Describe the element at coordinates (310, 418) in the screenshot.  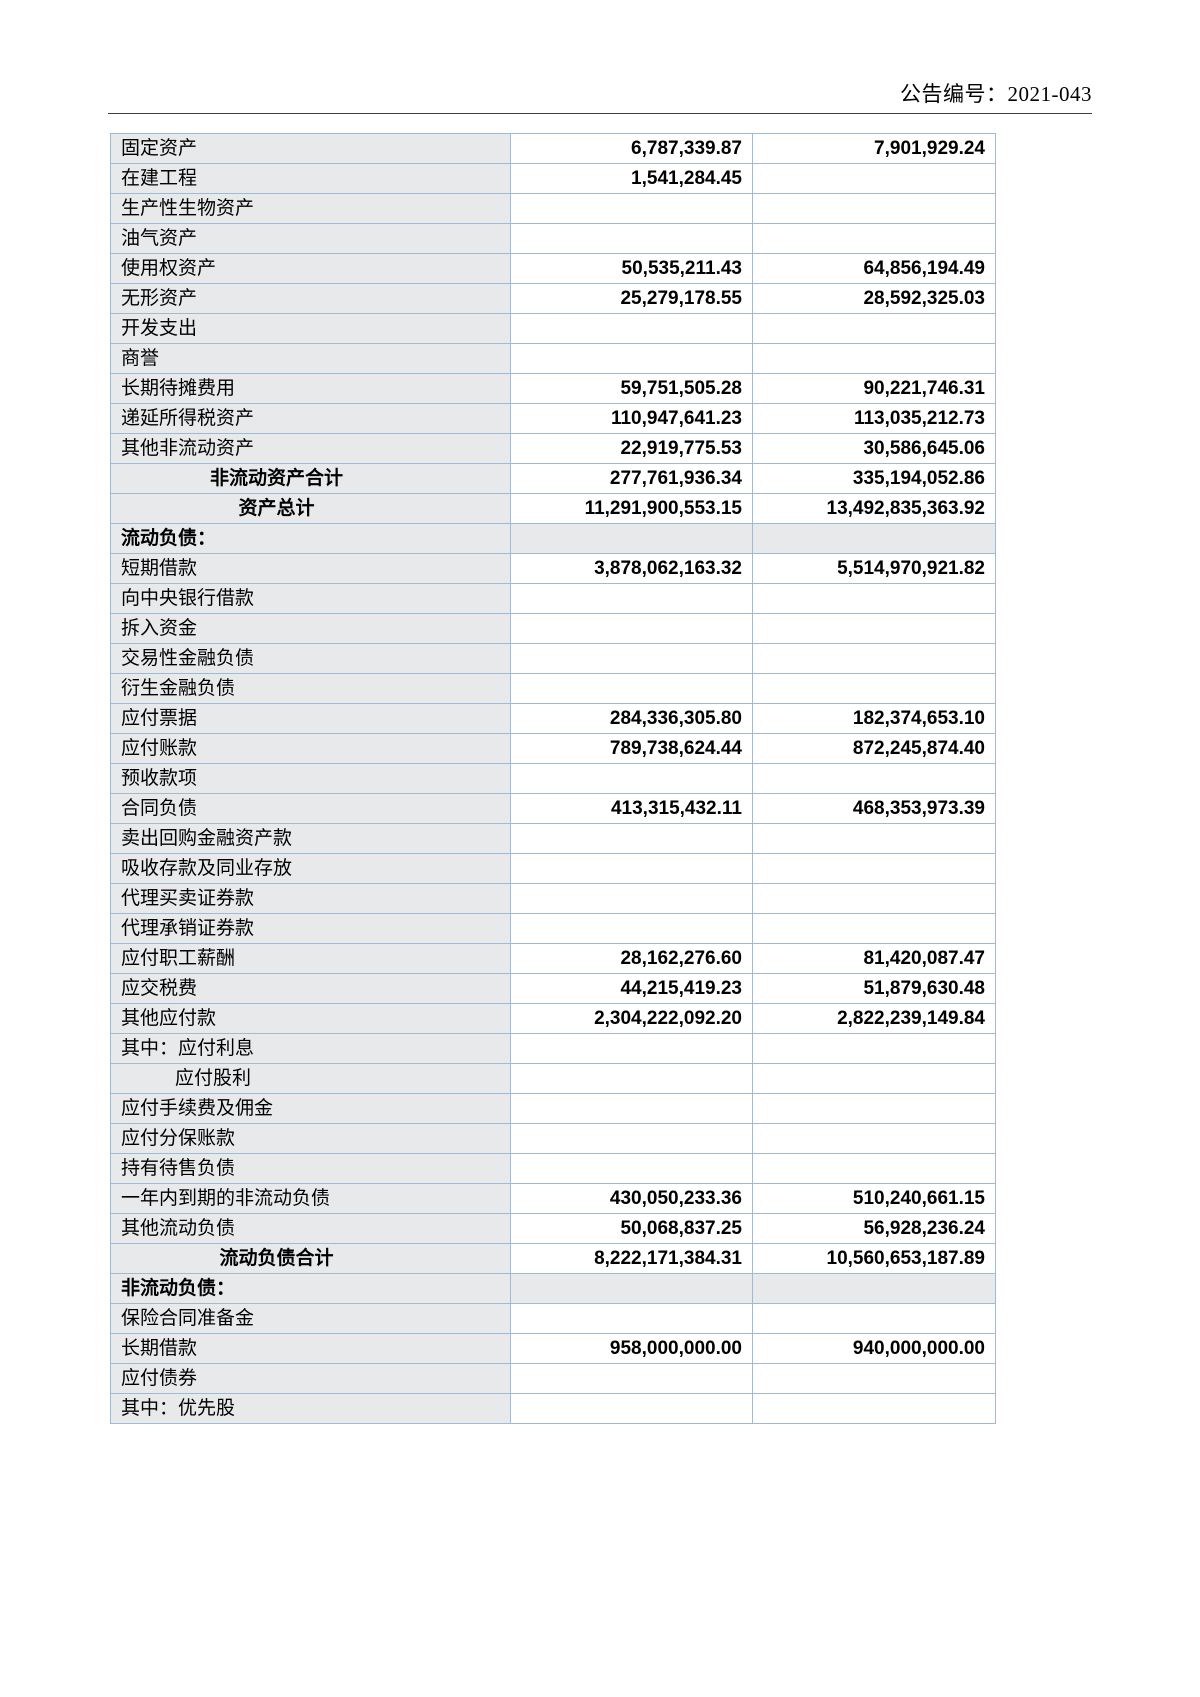
I see `row-label: 递延所得税资产` at that location.